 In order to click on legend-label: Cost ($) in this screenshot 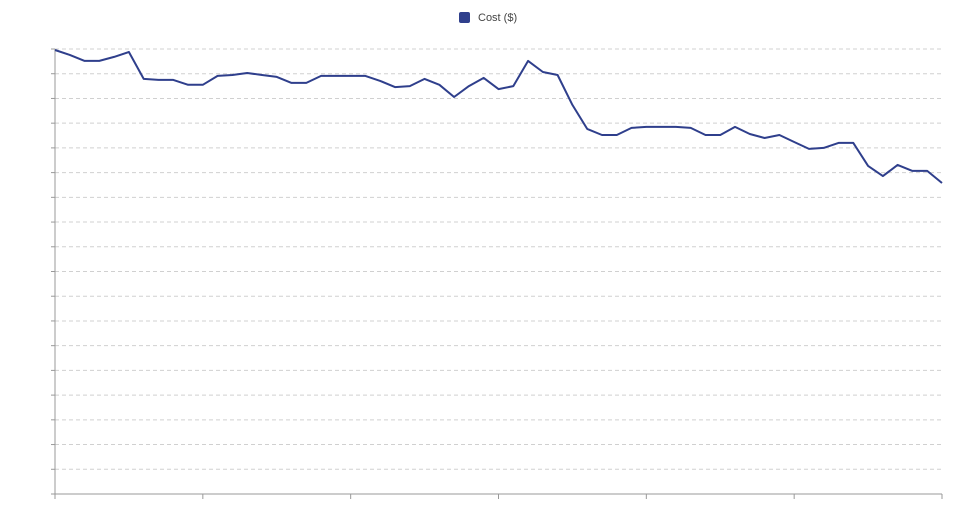, I will do `click(497, 18)`.